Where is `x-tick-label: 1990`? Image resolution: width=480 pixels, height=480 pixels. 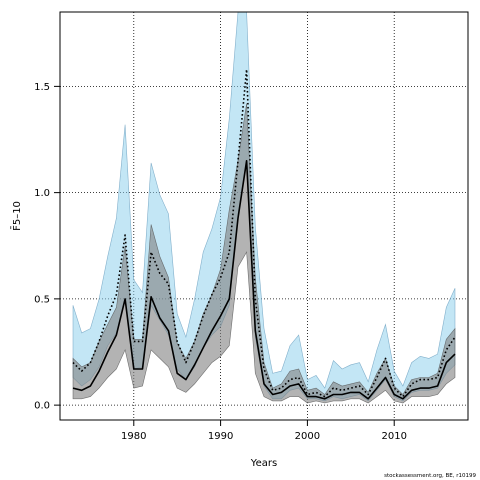
x-tick-label: 1990 is located at coordinates (220, 436).